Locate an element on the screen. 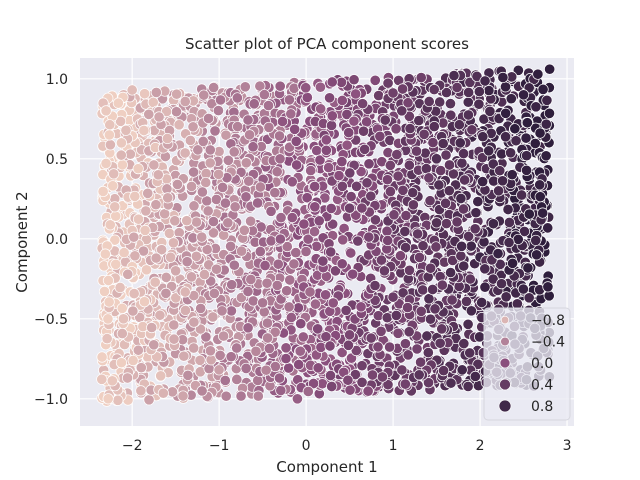  hue-legend: −0.8 −0.4 0.0 0.4 0.8 is located at coordinates (527, 364).